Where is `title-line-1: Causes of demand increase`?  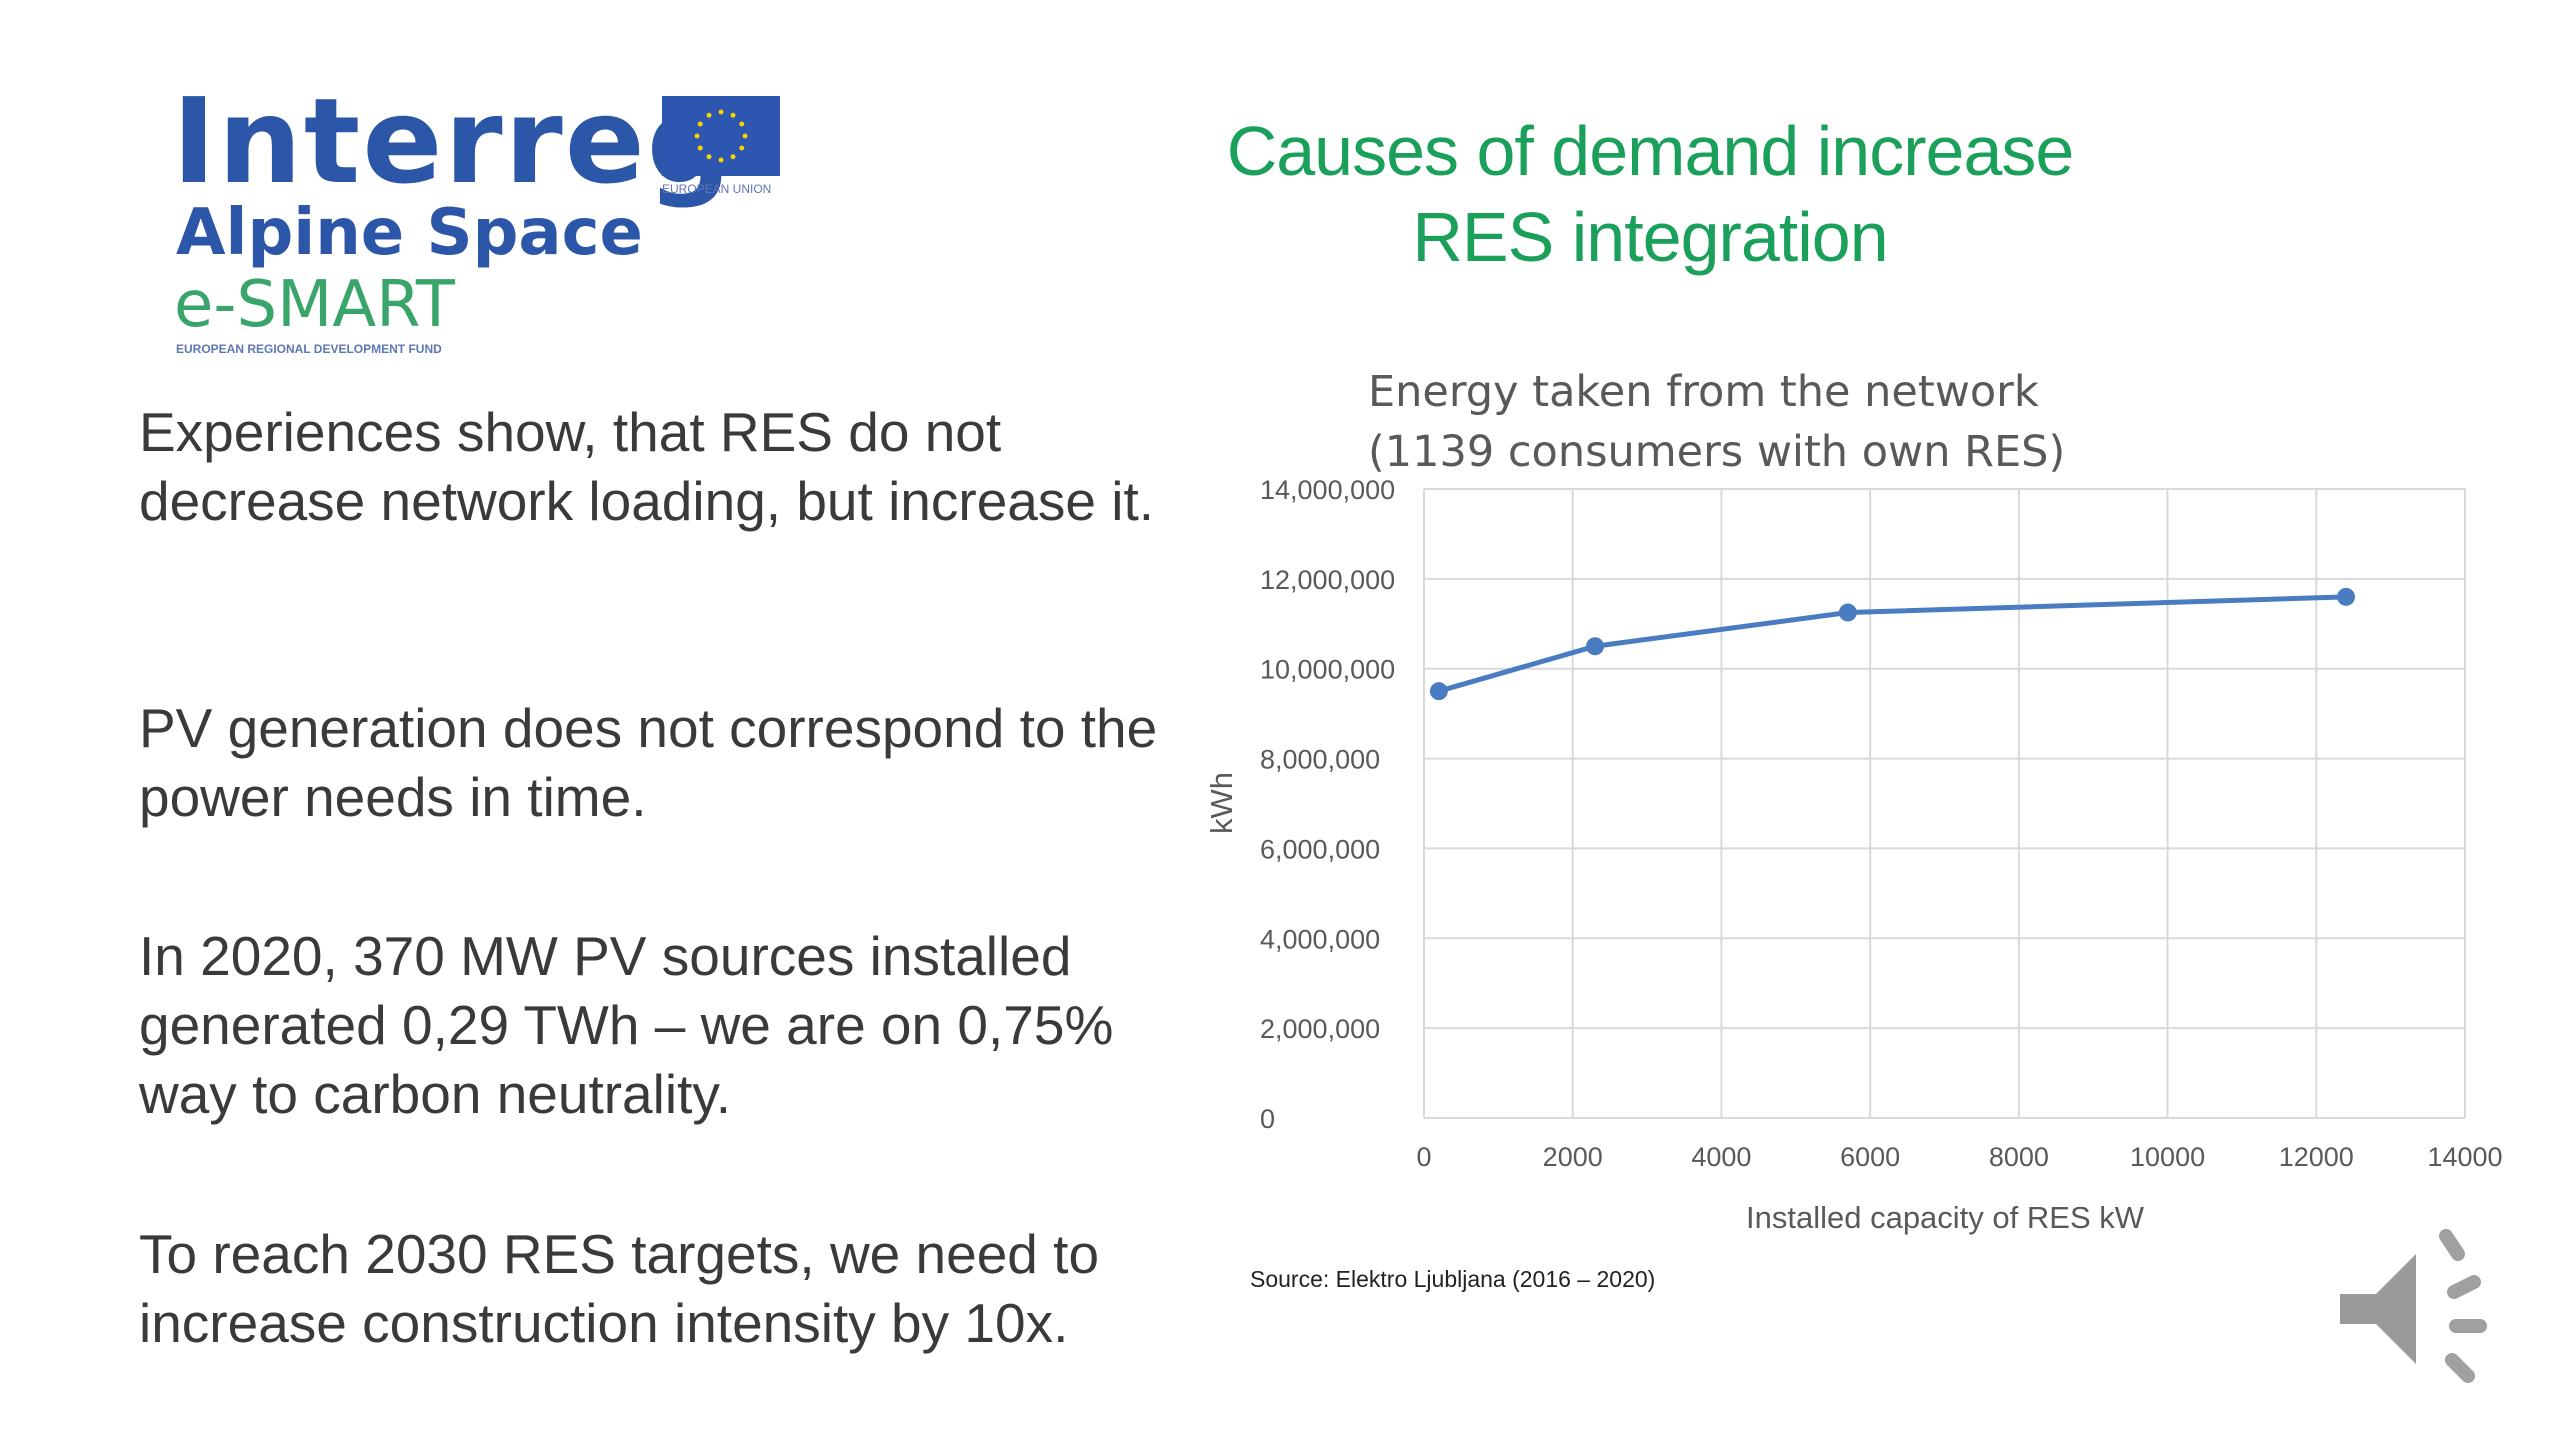
title-line-1: Causes of demand increase is located at coordinates (1650, 151).